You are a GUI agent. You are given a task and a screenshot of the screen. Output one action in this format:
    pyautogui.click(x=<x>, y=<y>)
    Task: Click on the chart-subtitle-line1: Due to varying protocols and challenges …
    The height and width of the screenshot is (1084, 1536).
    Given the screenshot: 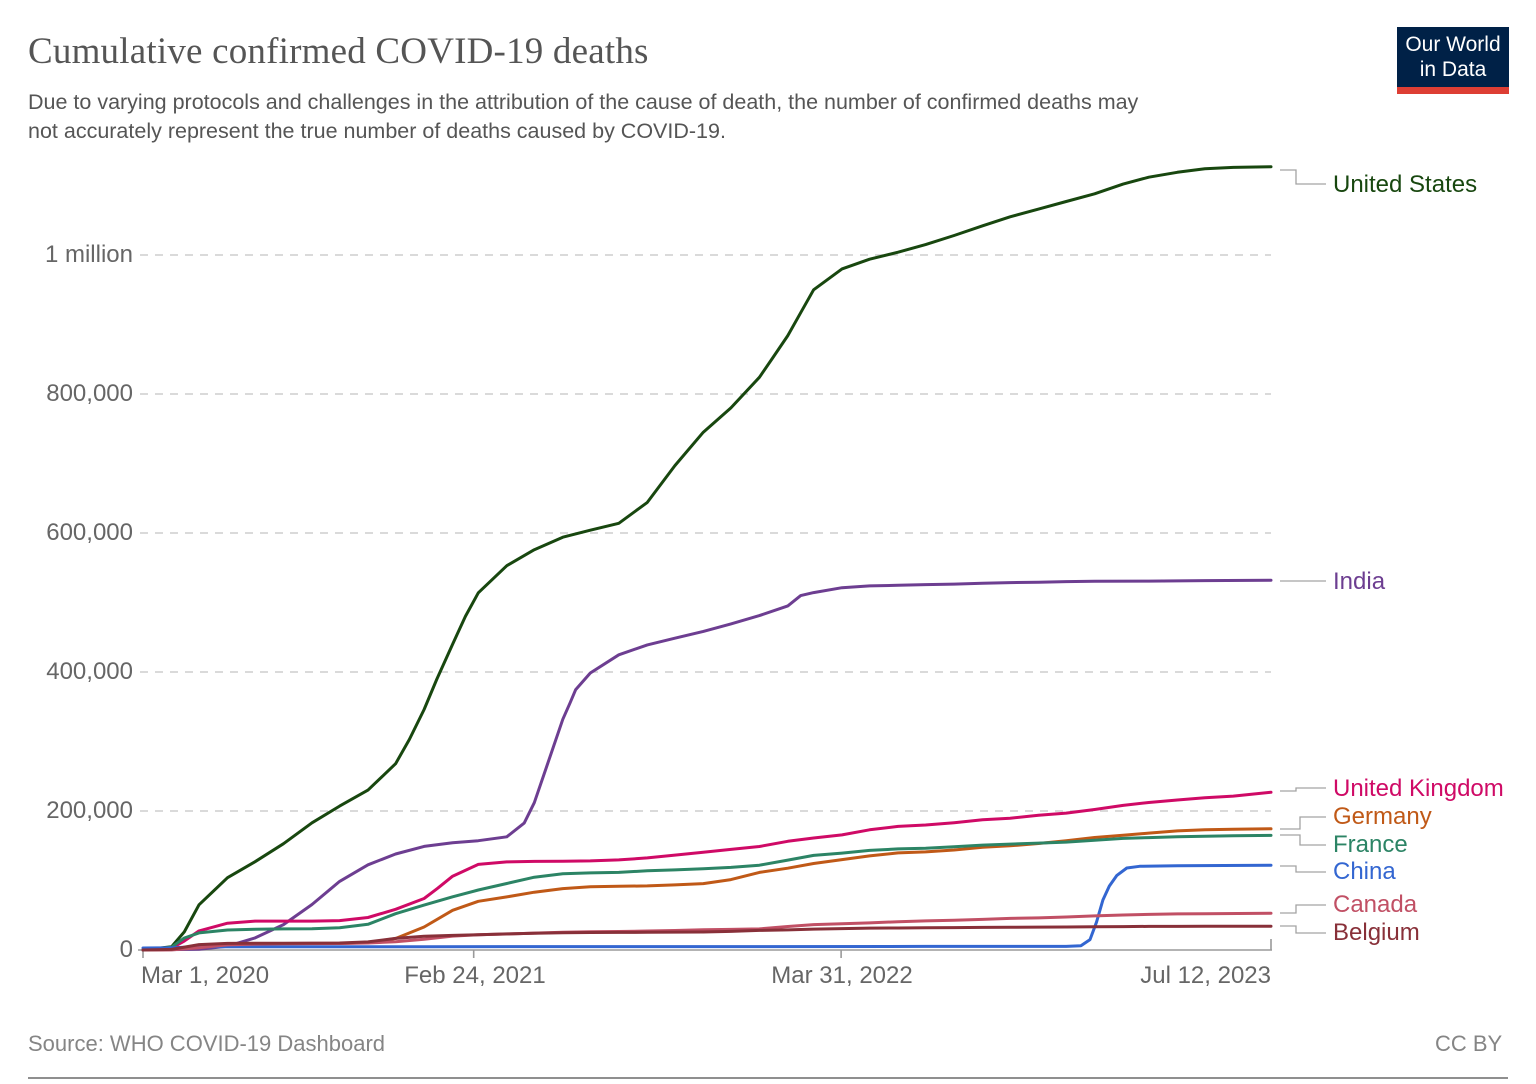 What is the action you would take?
    pyautogui.click(x=583, y=102)
    